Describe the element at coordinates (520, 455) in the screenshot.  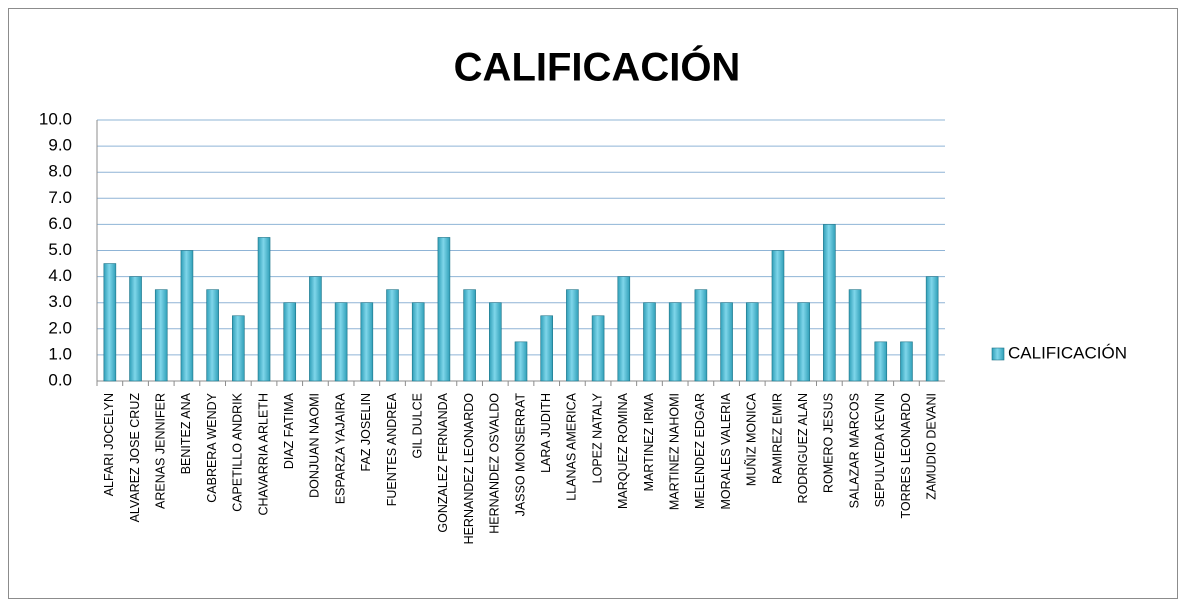
I see `x-tick-label: JASSO MONSERRAT` at that location.